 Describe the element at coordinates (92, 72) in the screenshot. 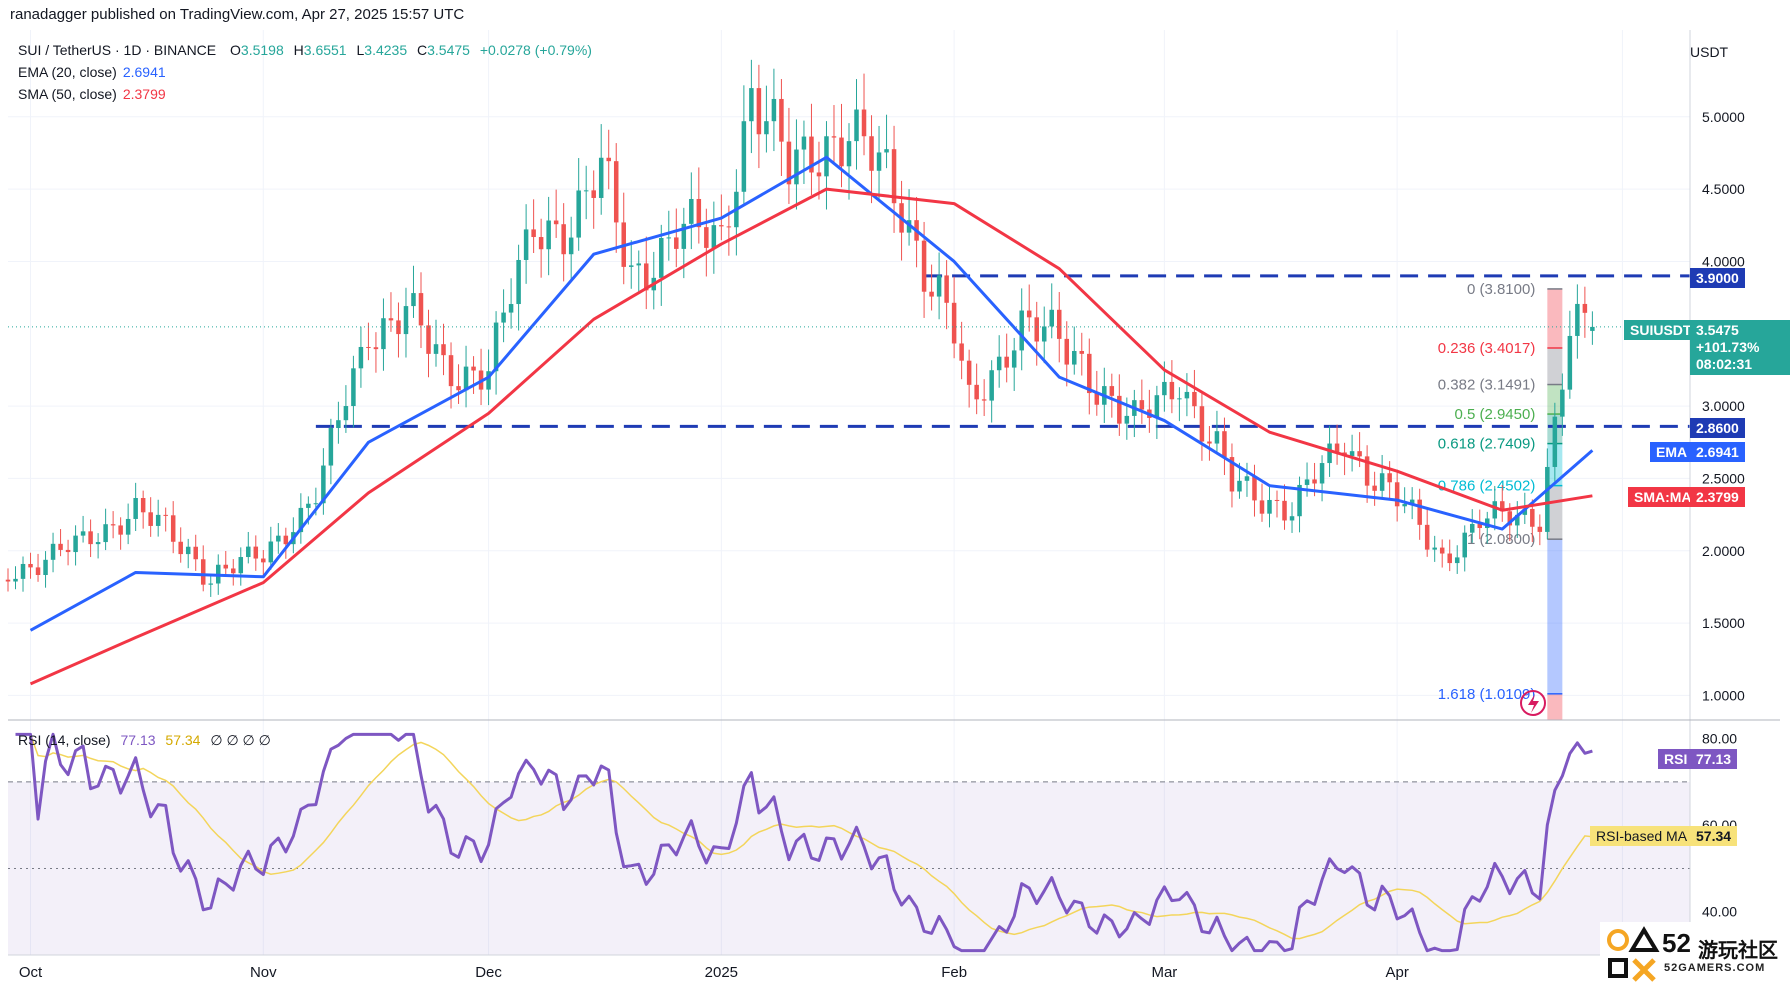

I see `ema-legend: EMA (20, close) 2.6941` at that location.